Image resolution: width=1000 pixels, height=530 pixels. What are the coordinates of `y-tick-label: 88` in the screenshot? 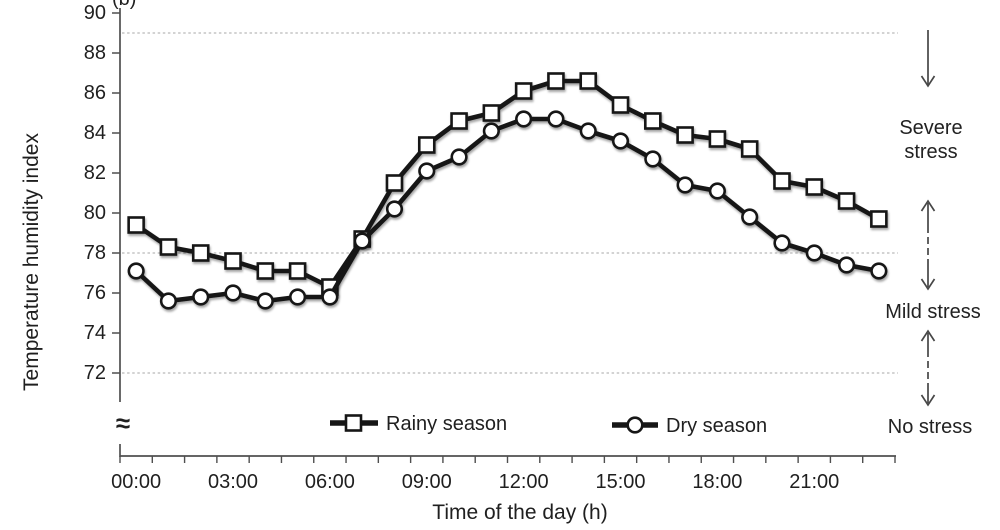 It's located at (95, 53).